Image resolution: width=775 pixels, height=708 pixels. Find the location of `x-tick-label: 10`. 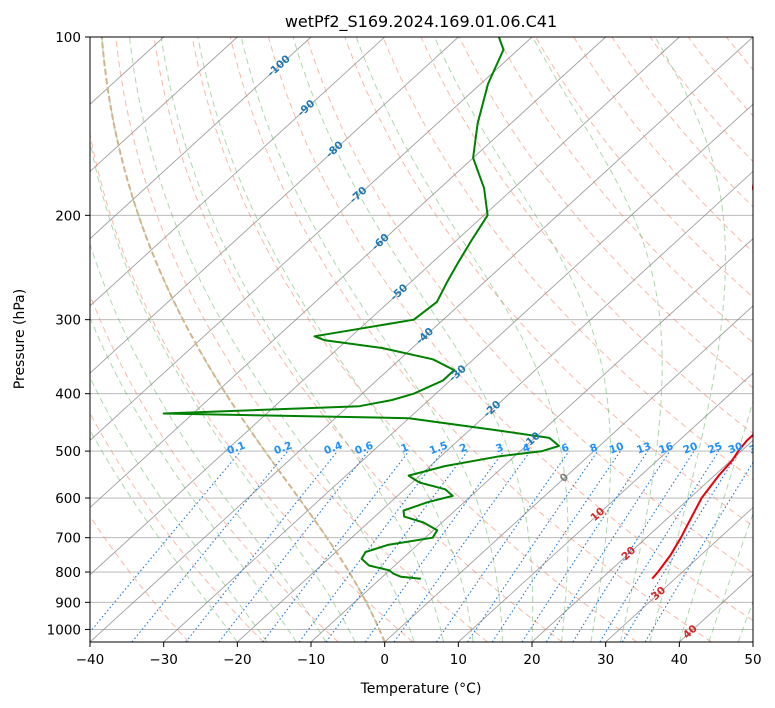

x-tick-label: 10 is located at coordinates (458, 660).